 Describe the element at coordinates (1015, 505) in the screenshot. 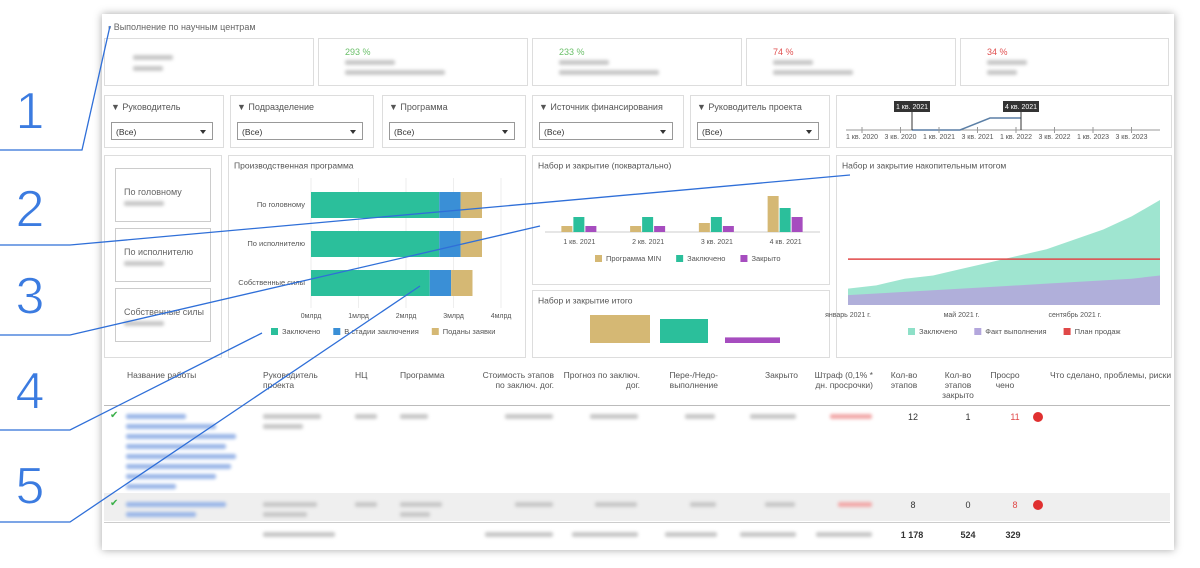

I see `overdue-count: 8` at that location.